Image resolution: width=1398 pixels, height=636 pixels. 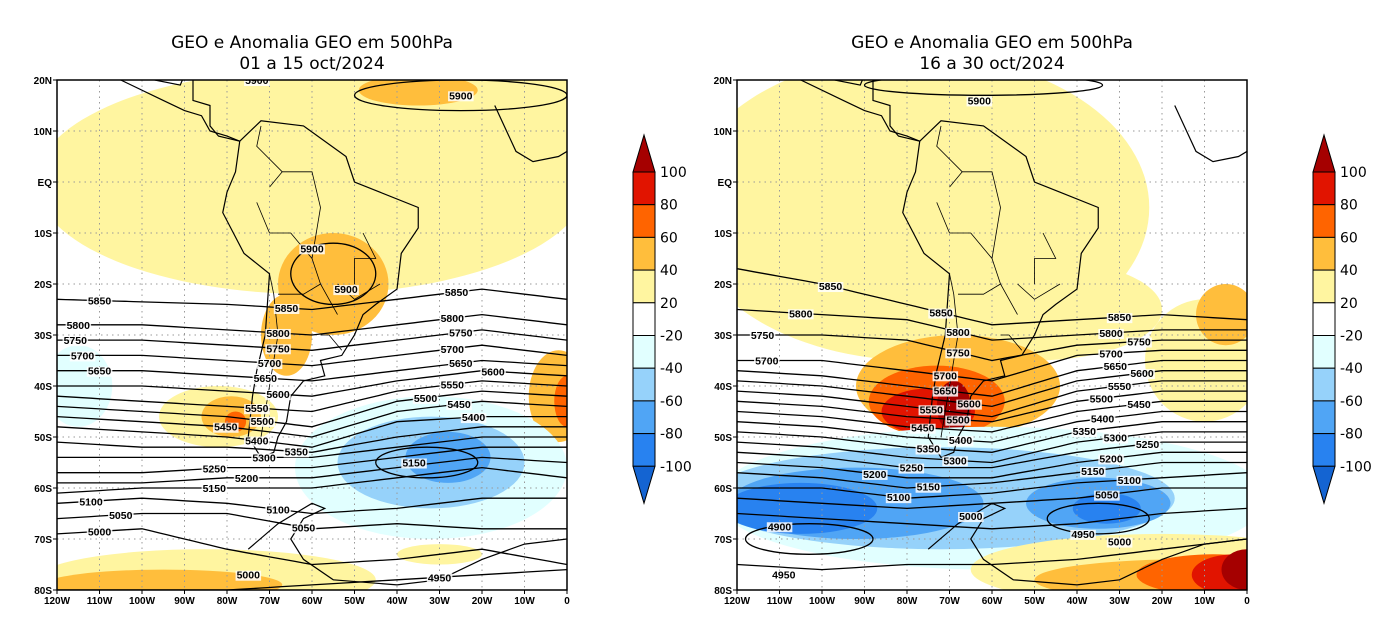 I want to click on y-tick-label: 70S, so click(x=43, y=540).